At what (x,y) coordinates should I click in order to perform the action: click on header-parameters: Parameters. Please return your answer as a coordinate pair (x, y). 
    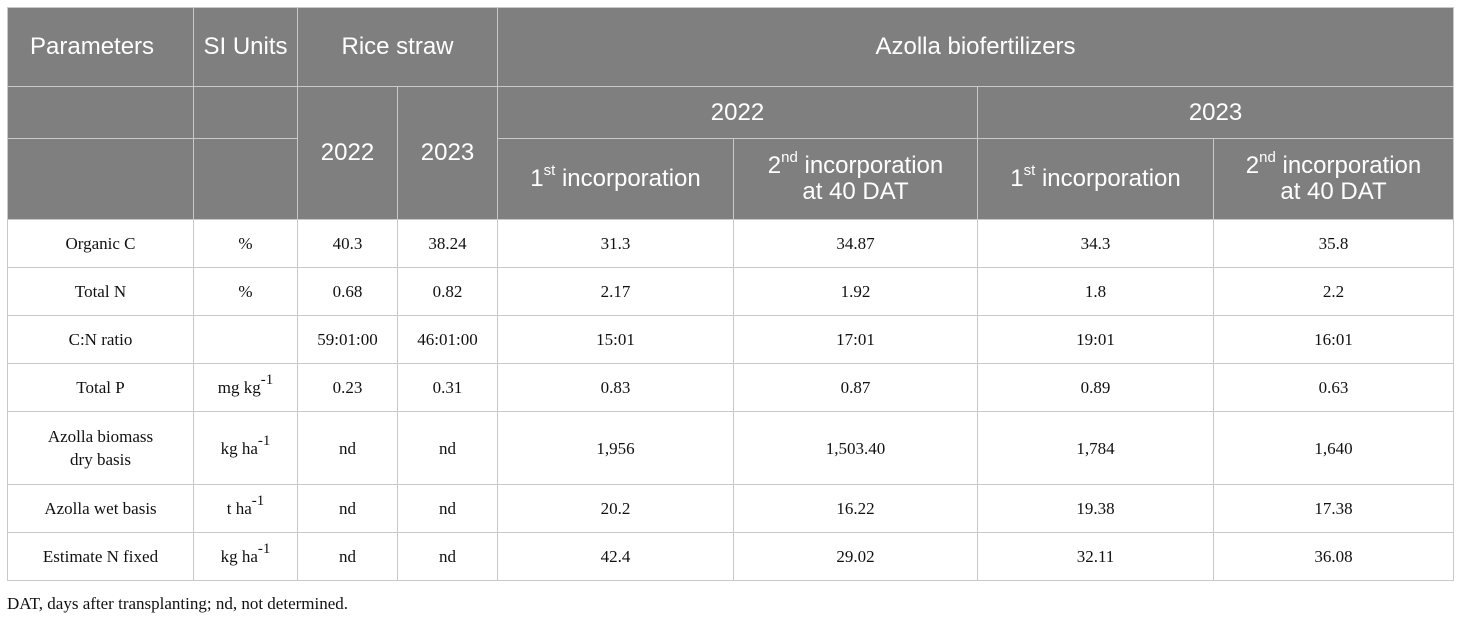
    Looking at the image, I should click on (100, 47).